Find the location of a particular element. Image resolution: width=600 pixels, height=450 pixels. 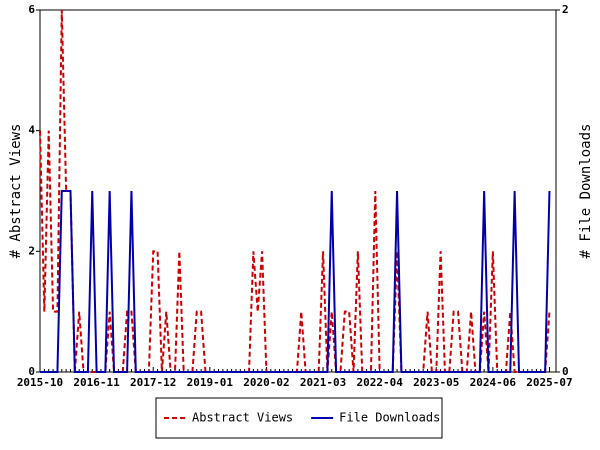

legend-box is located at coordinates (299, 418).